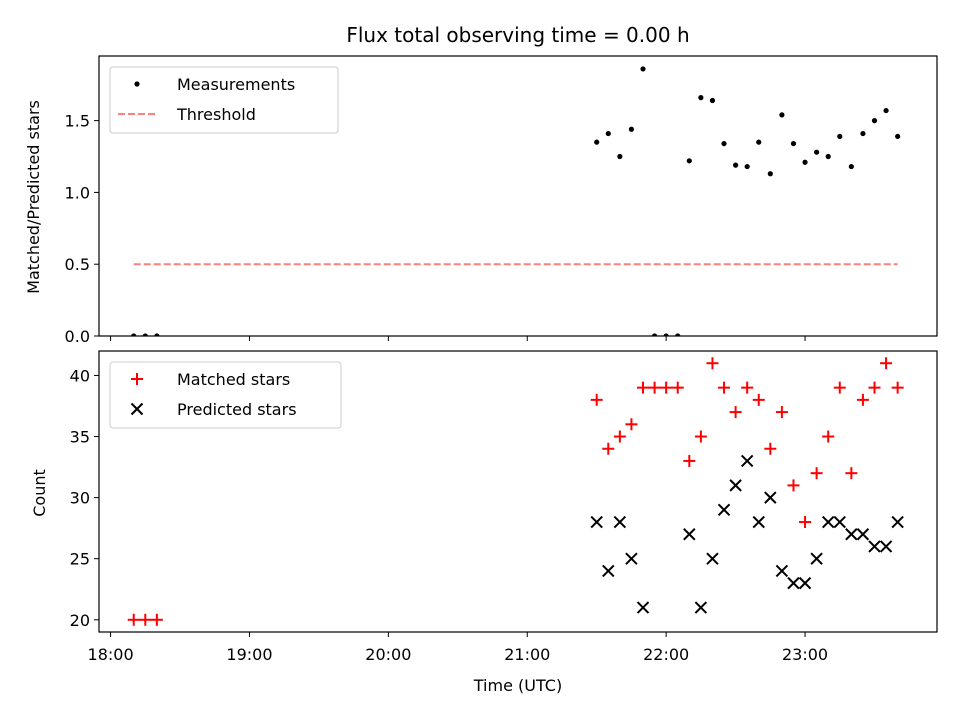  Describe the element at coordinates (666, 654) in the screenshot. I see `x-tick-label: 22:00` at that location.